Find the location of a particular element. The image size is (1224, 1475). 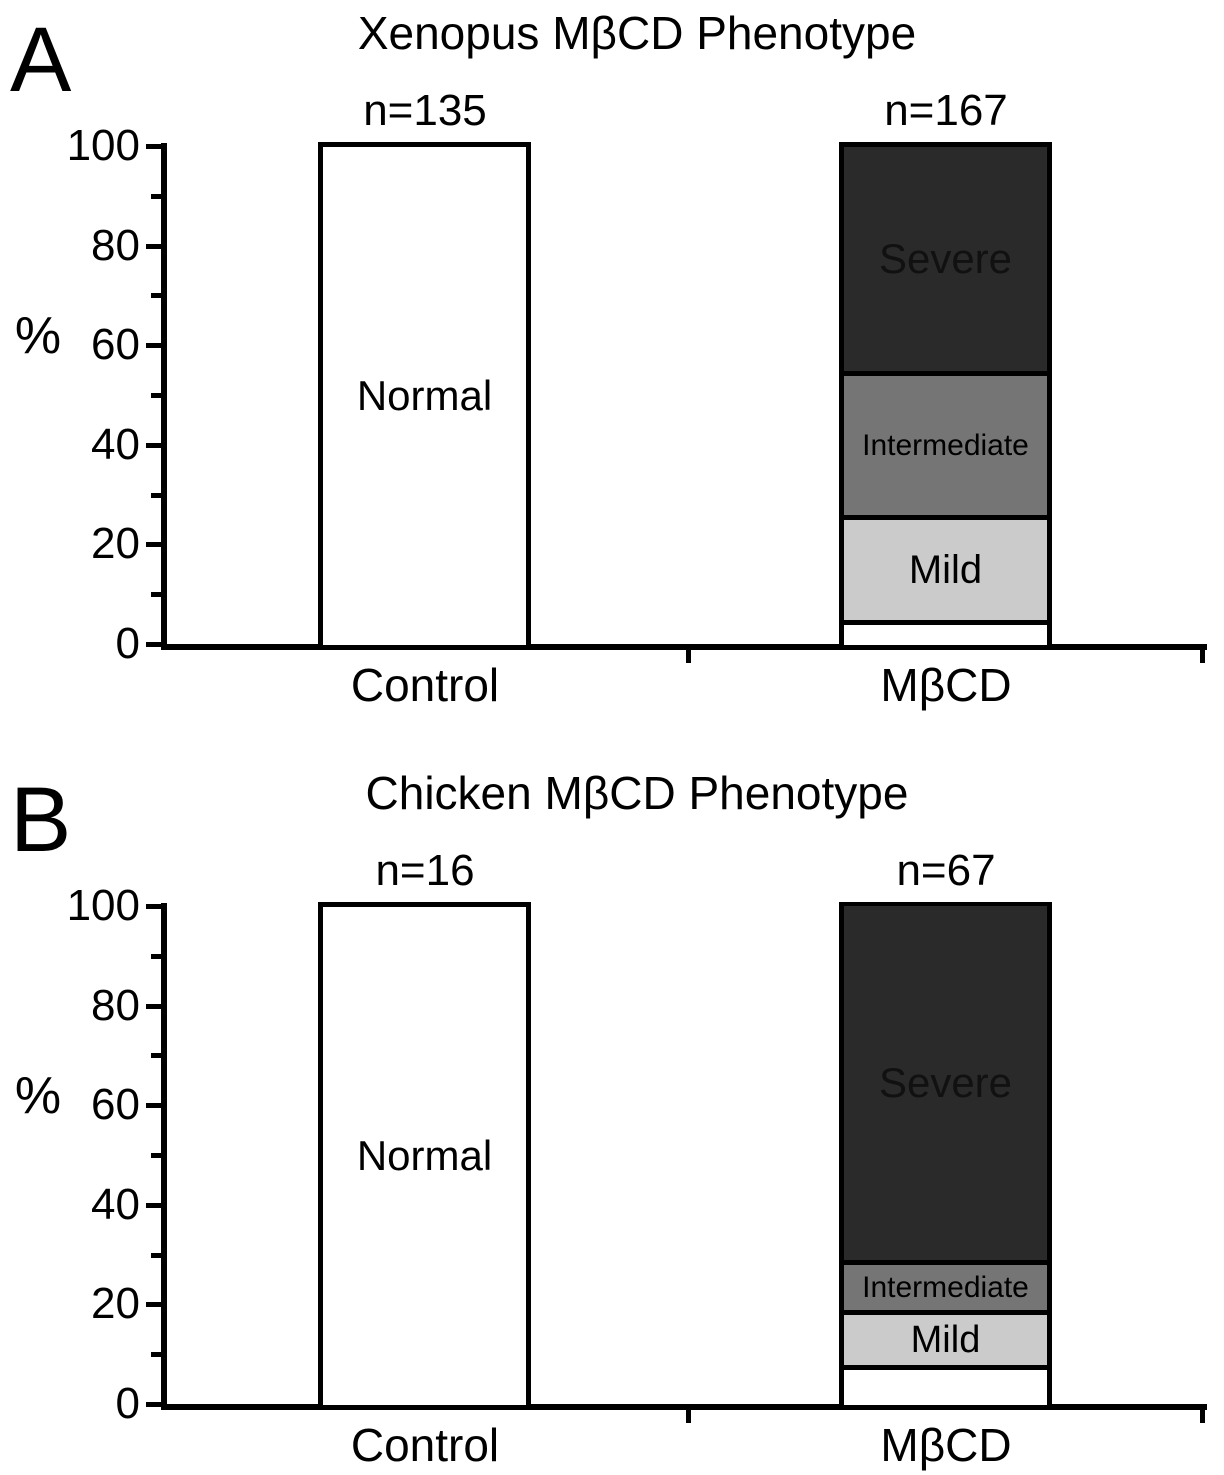

panel-a-letter: A is located at coordinates (41, 60).